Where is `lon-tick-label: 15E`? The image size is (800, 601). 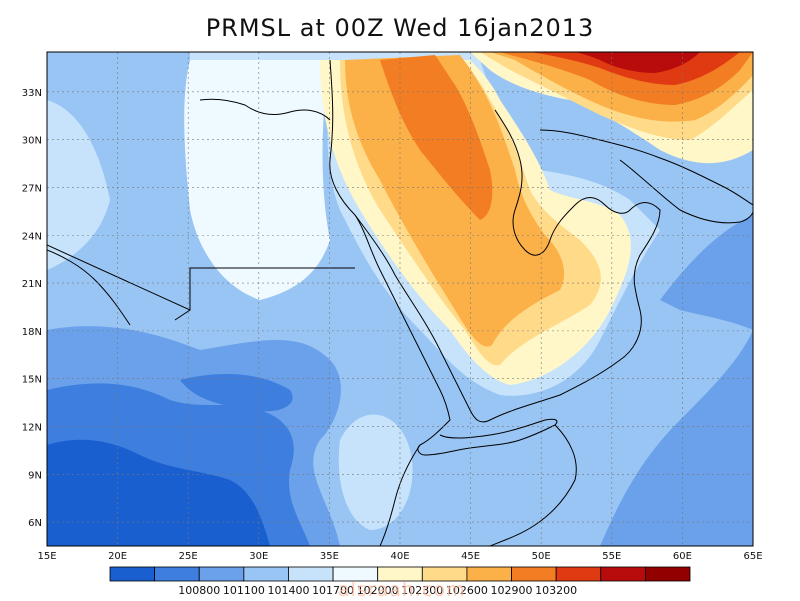 lon-tick-label: 15E is located at coordinates (46, 556).